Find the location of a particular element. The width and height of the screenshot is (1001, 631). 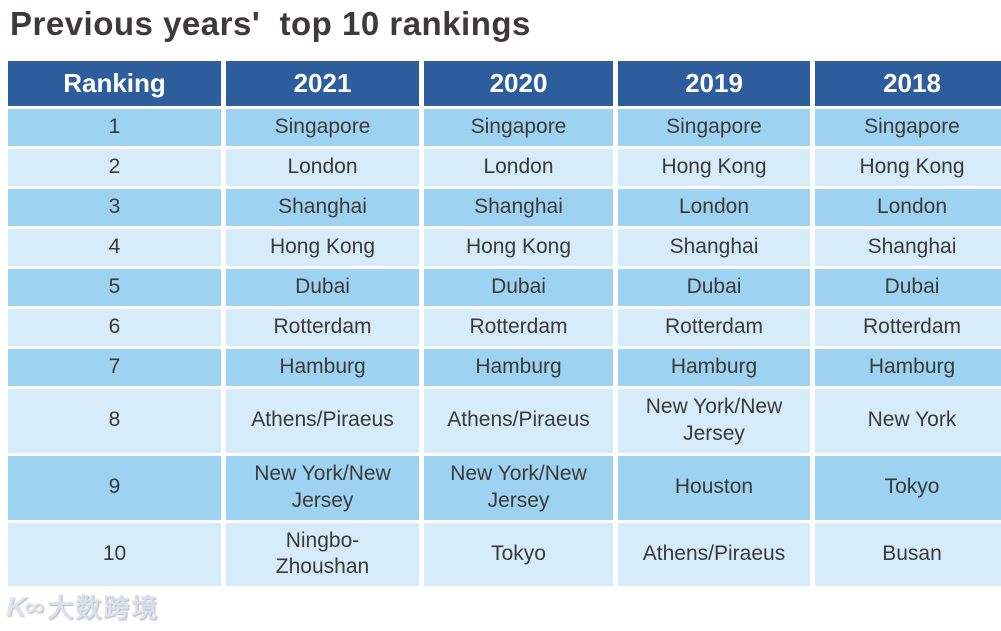

watermark-text: 大数跨境 is located at coordinates (103, 608).